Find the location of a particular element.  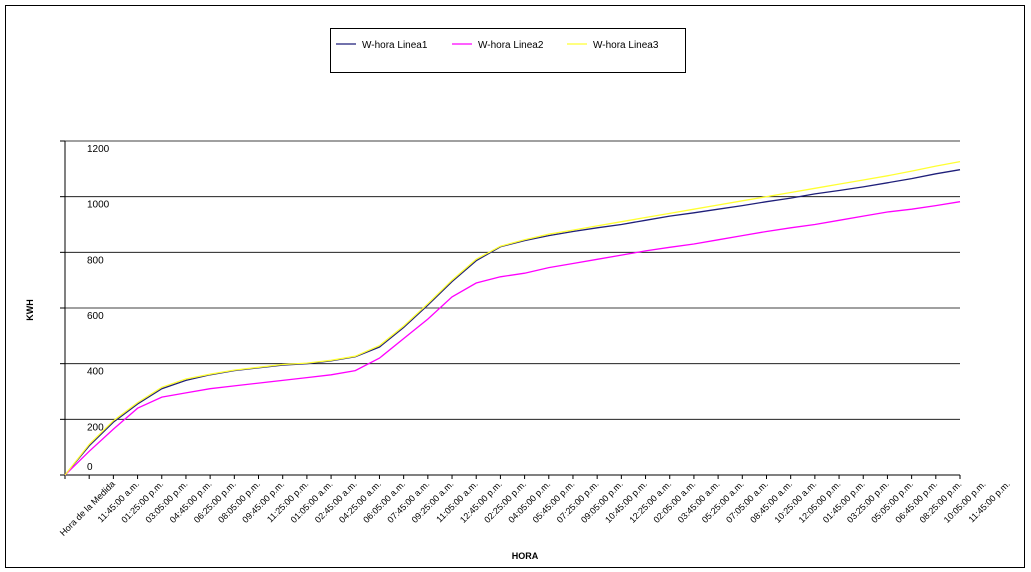

y-tick-label: 0 is located at coordinates (90, 467).